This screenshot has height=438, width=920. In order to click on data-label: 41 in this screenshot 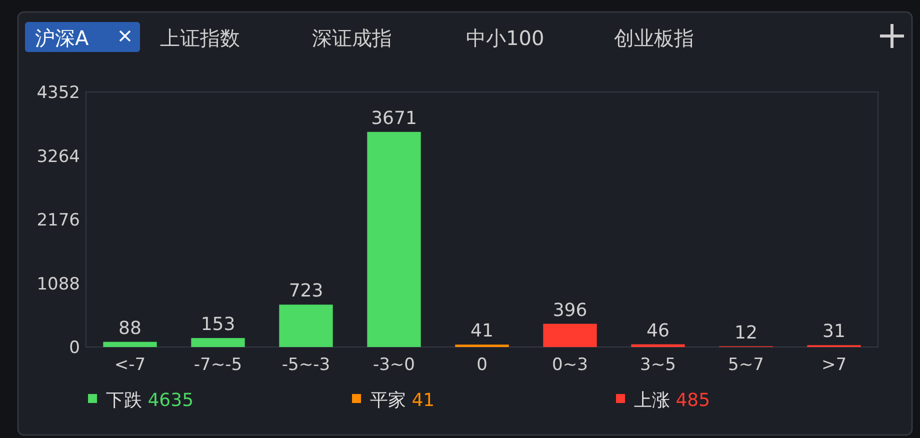, I will do `click(482, 331)`.